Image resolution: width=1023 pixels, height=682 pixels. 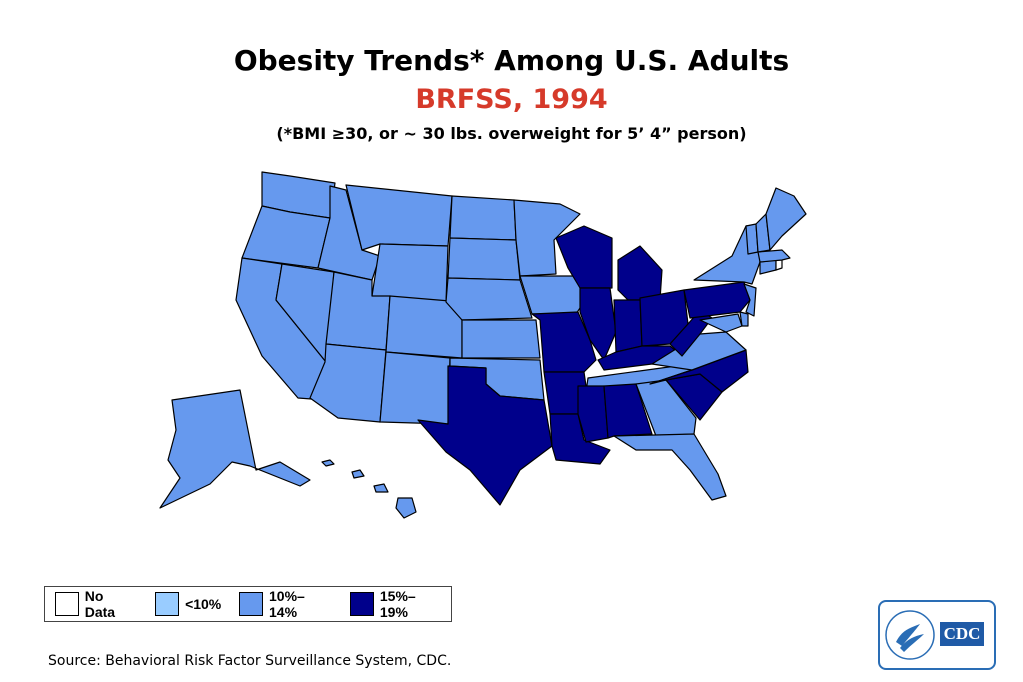 What do you see at coordinates (501, 339) in the screenshot?
I see `state-kansas` at bounding box center [501, 339].